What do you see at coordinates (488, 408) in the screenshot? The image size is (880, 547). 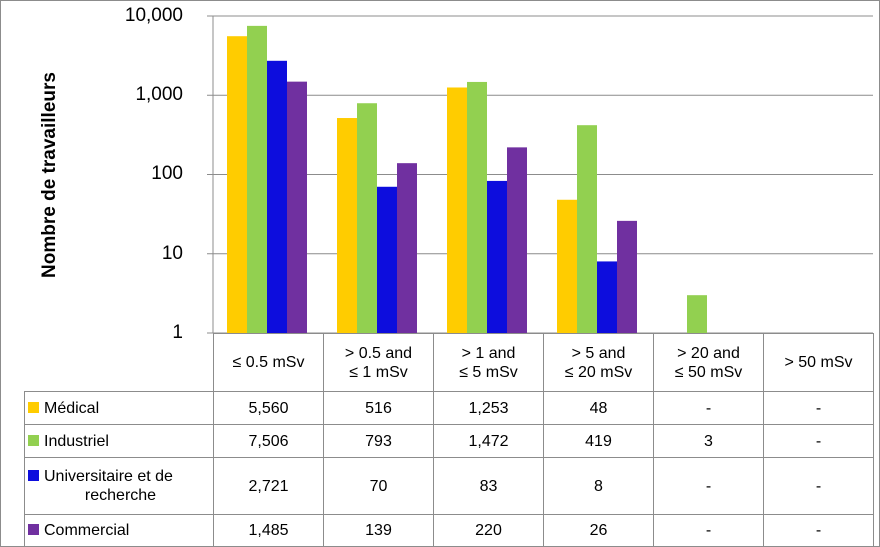 I see `data-label: 1,253` at bounding box center [488, 408].